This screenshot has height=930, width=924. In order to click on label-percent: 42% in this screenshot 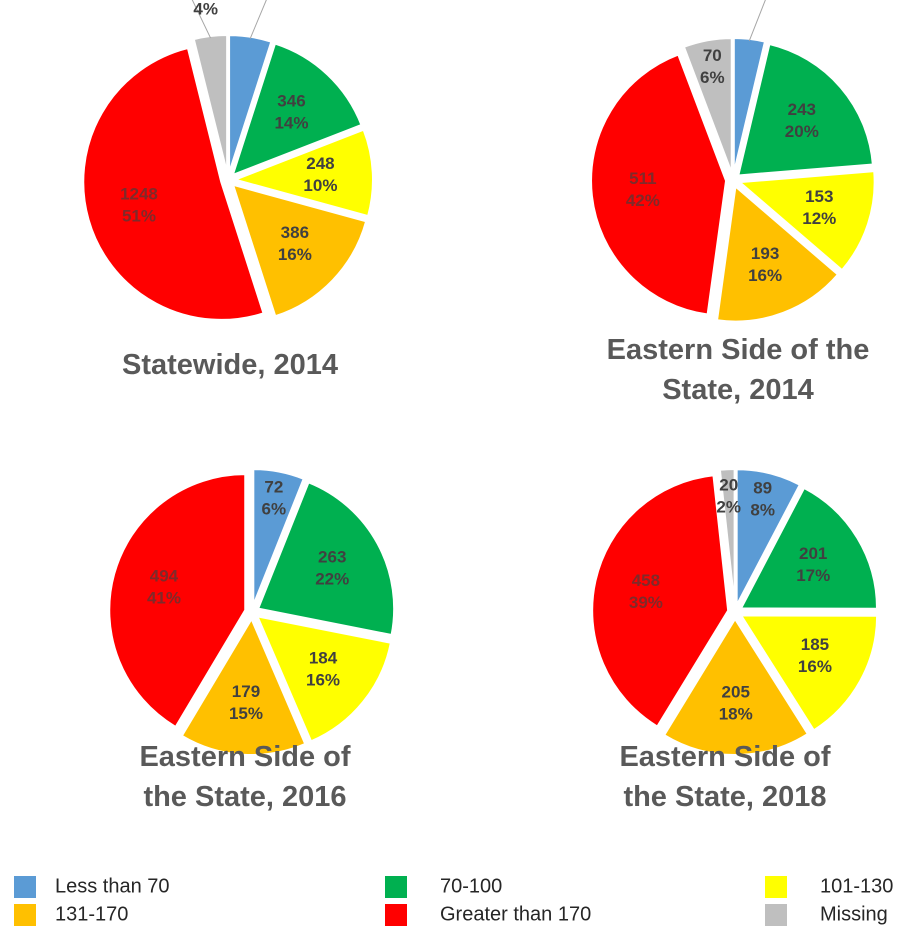, I will do `click(643, 200)`.